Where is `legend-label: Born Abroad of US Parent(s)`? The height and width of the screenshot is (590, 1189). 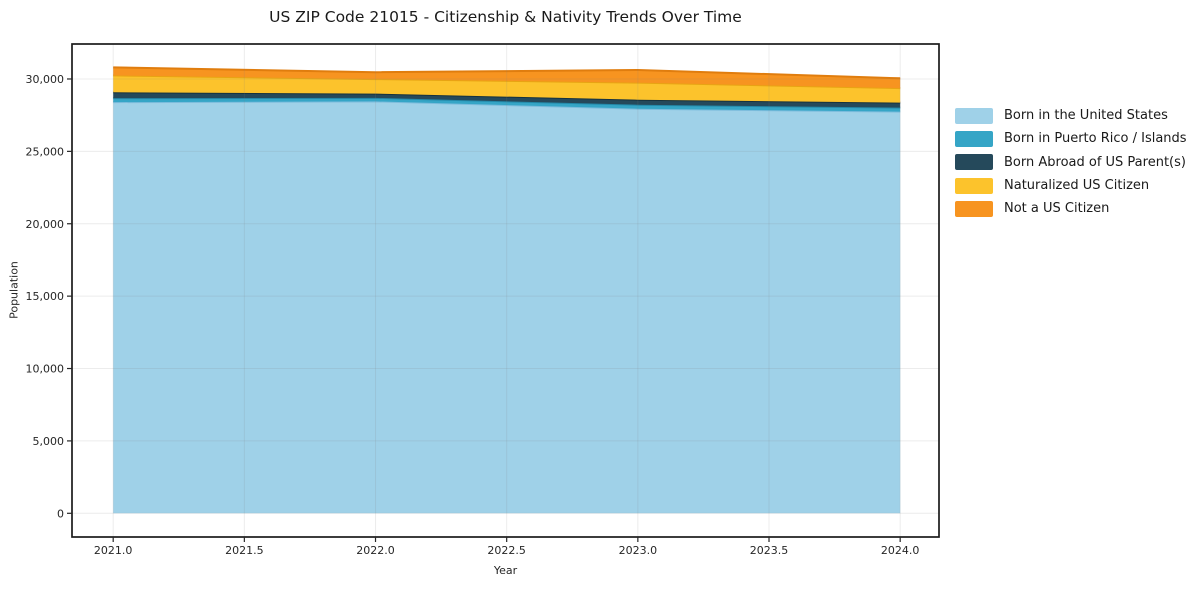 legend-label: Born Abroad of US Parent(s) is located at coordinates (1095, 162).